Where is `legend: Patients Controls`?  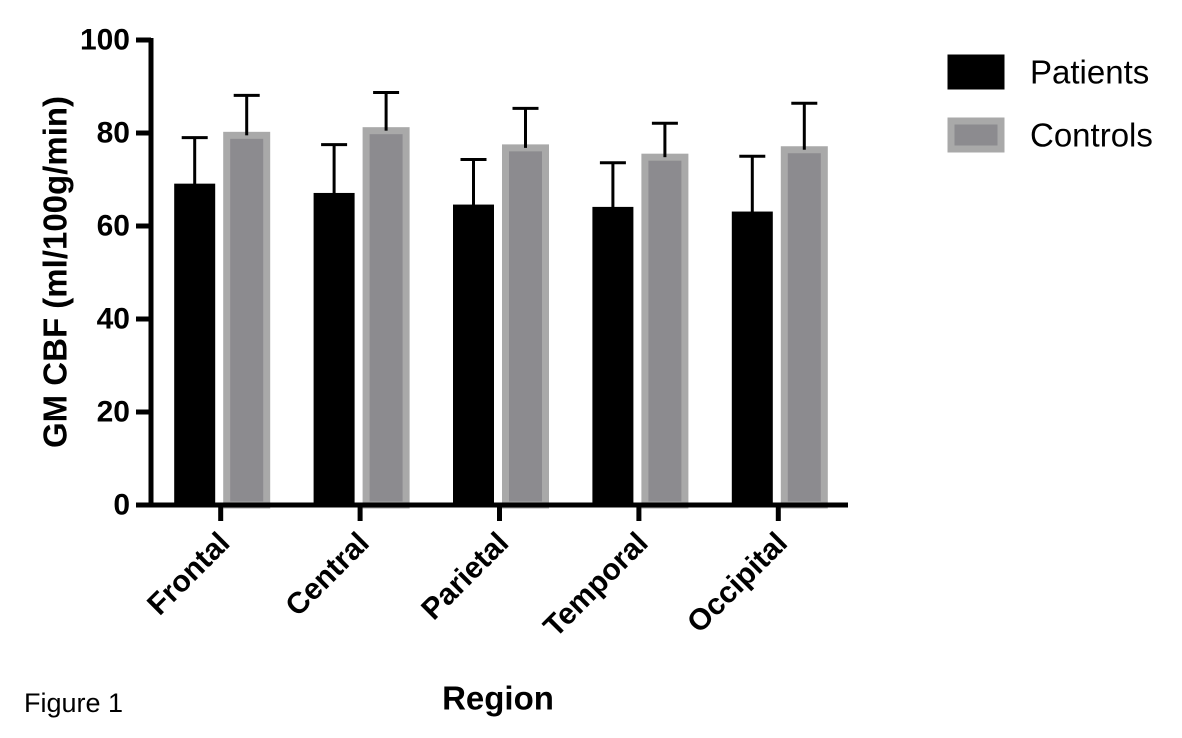 legend: Patients Controls is located at coordinates (1050, 104).